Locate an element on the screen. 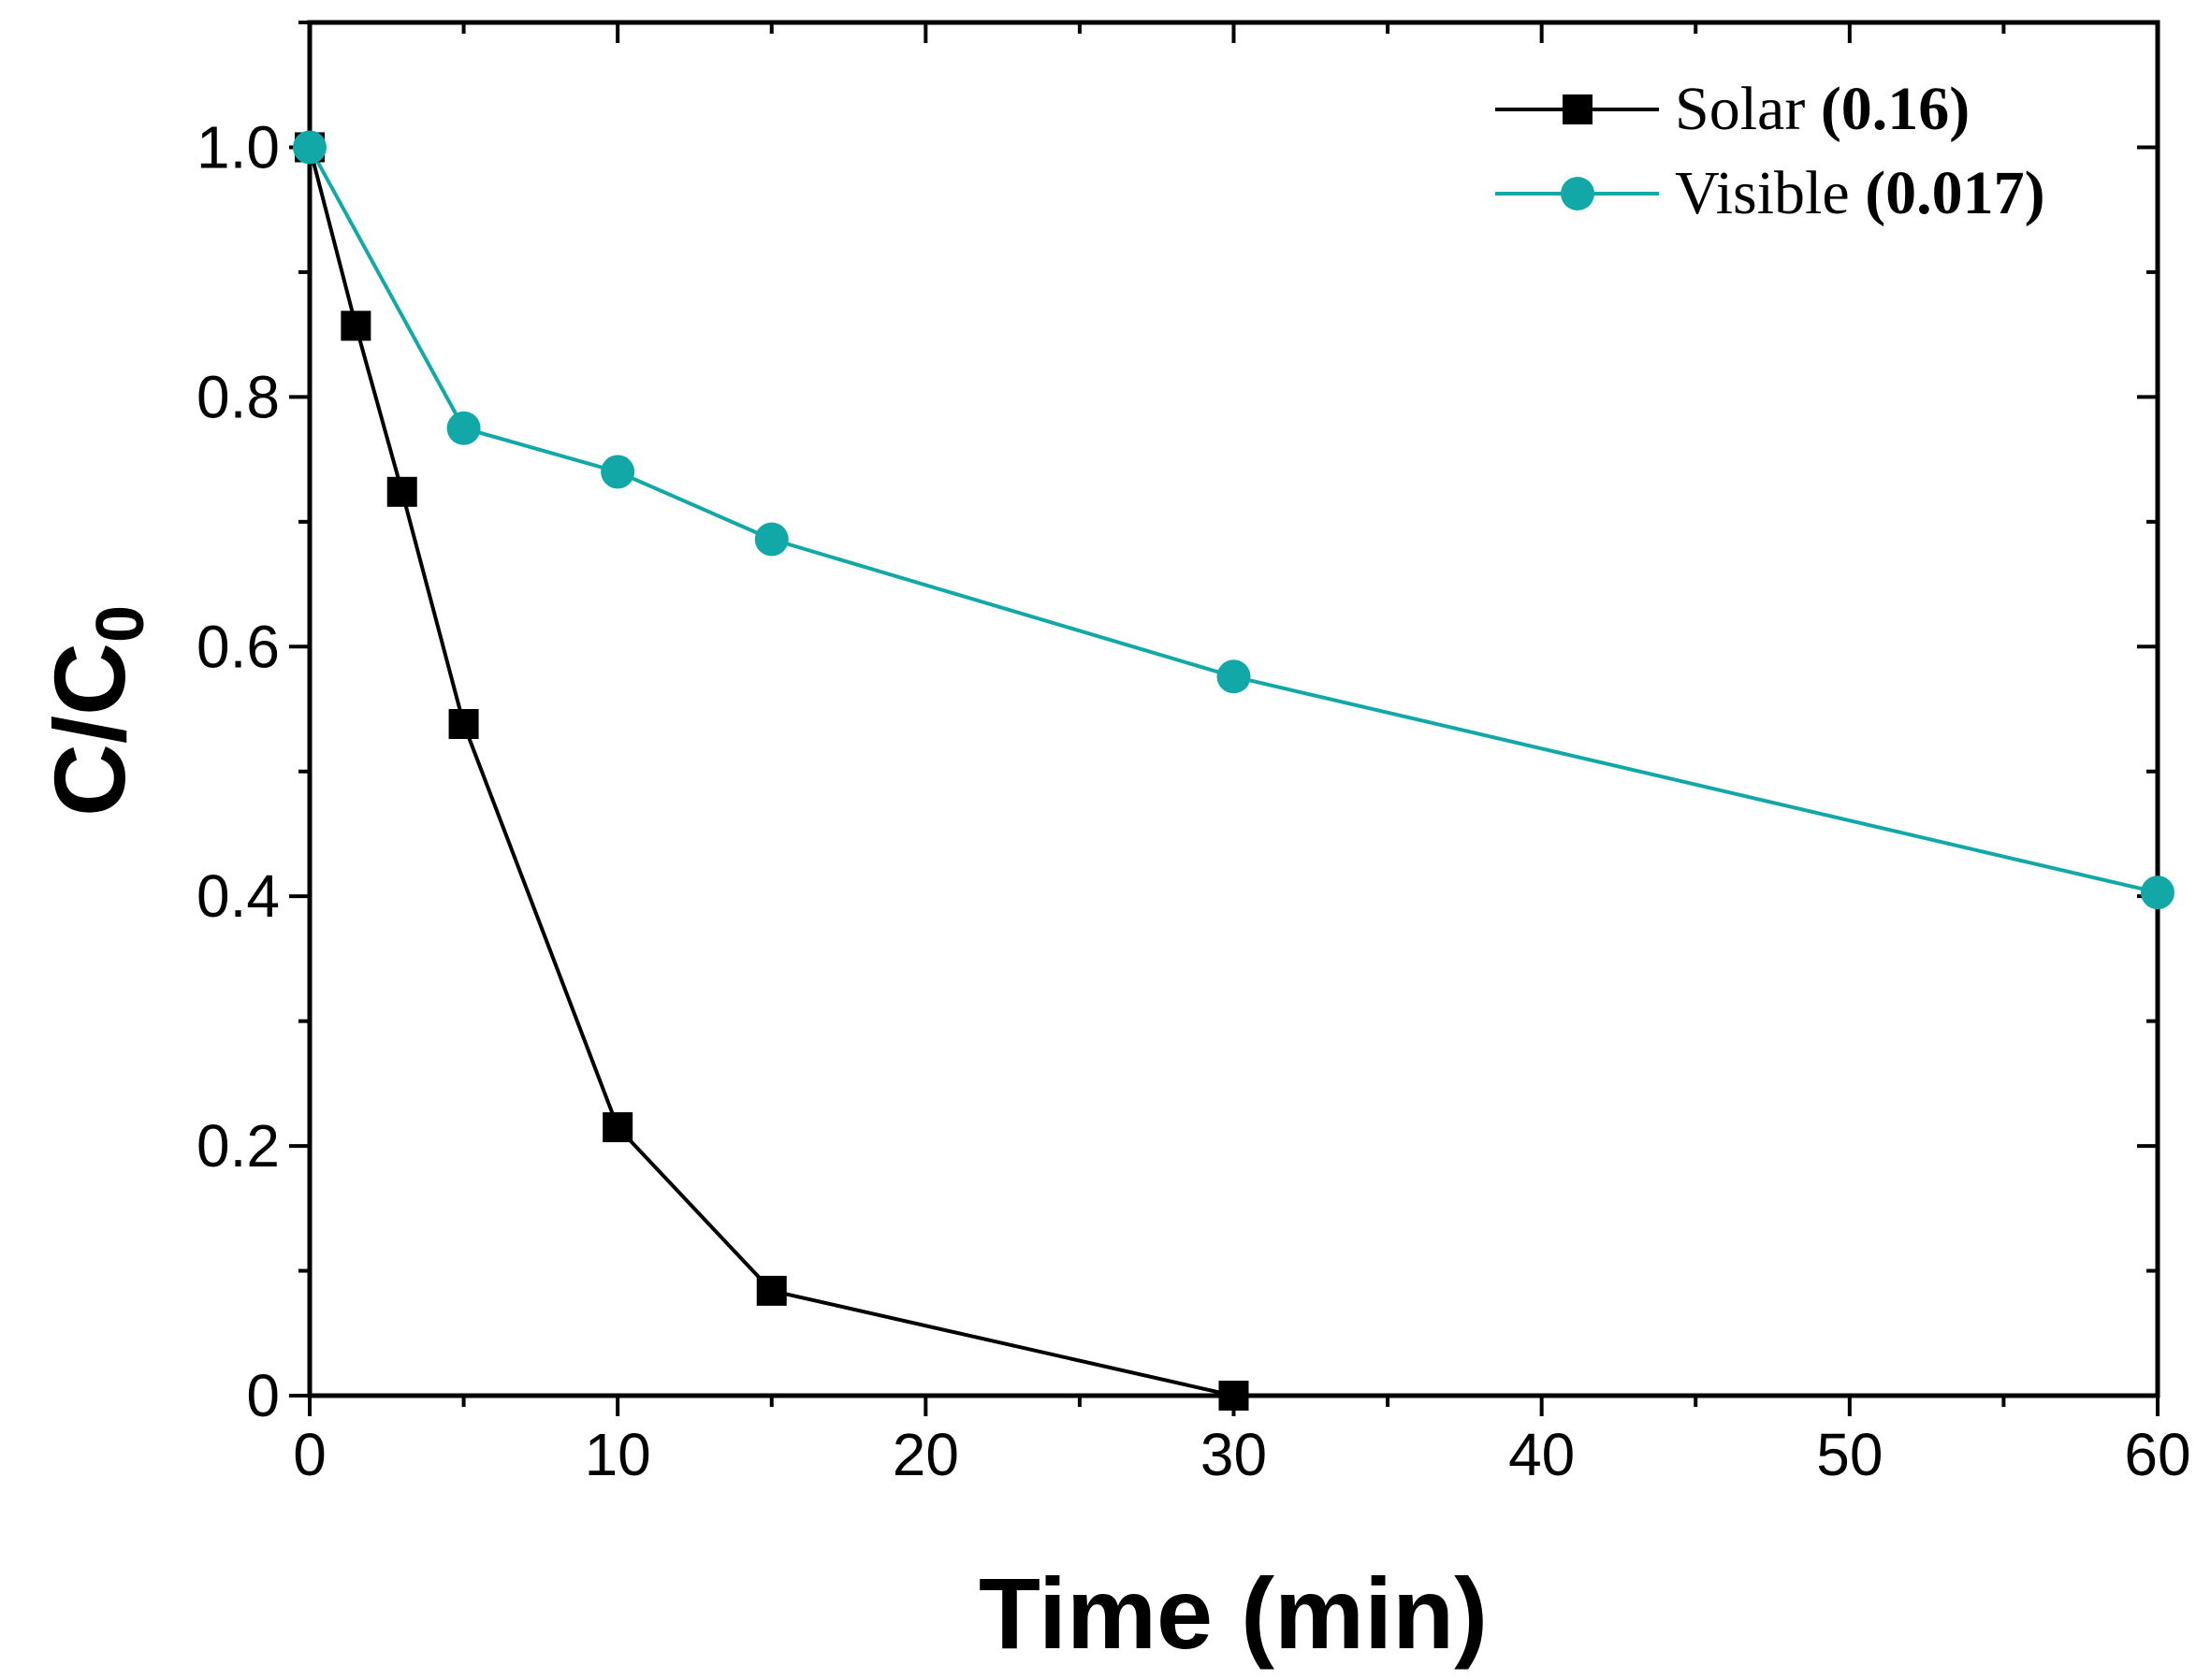  legend-rate-visible: (0.017) is located at coordinates (1955, 193).